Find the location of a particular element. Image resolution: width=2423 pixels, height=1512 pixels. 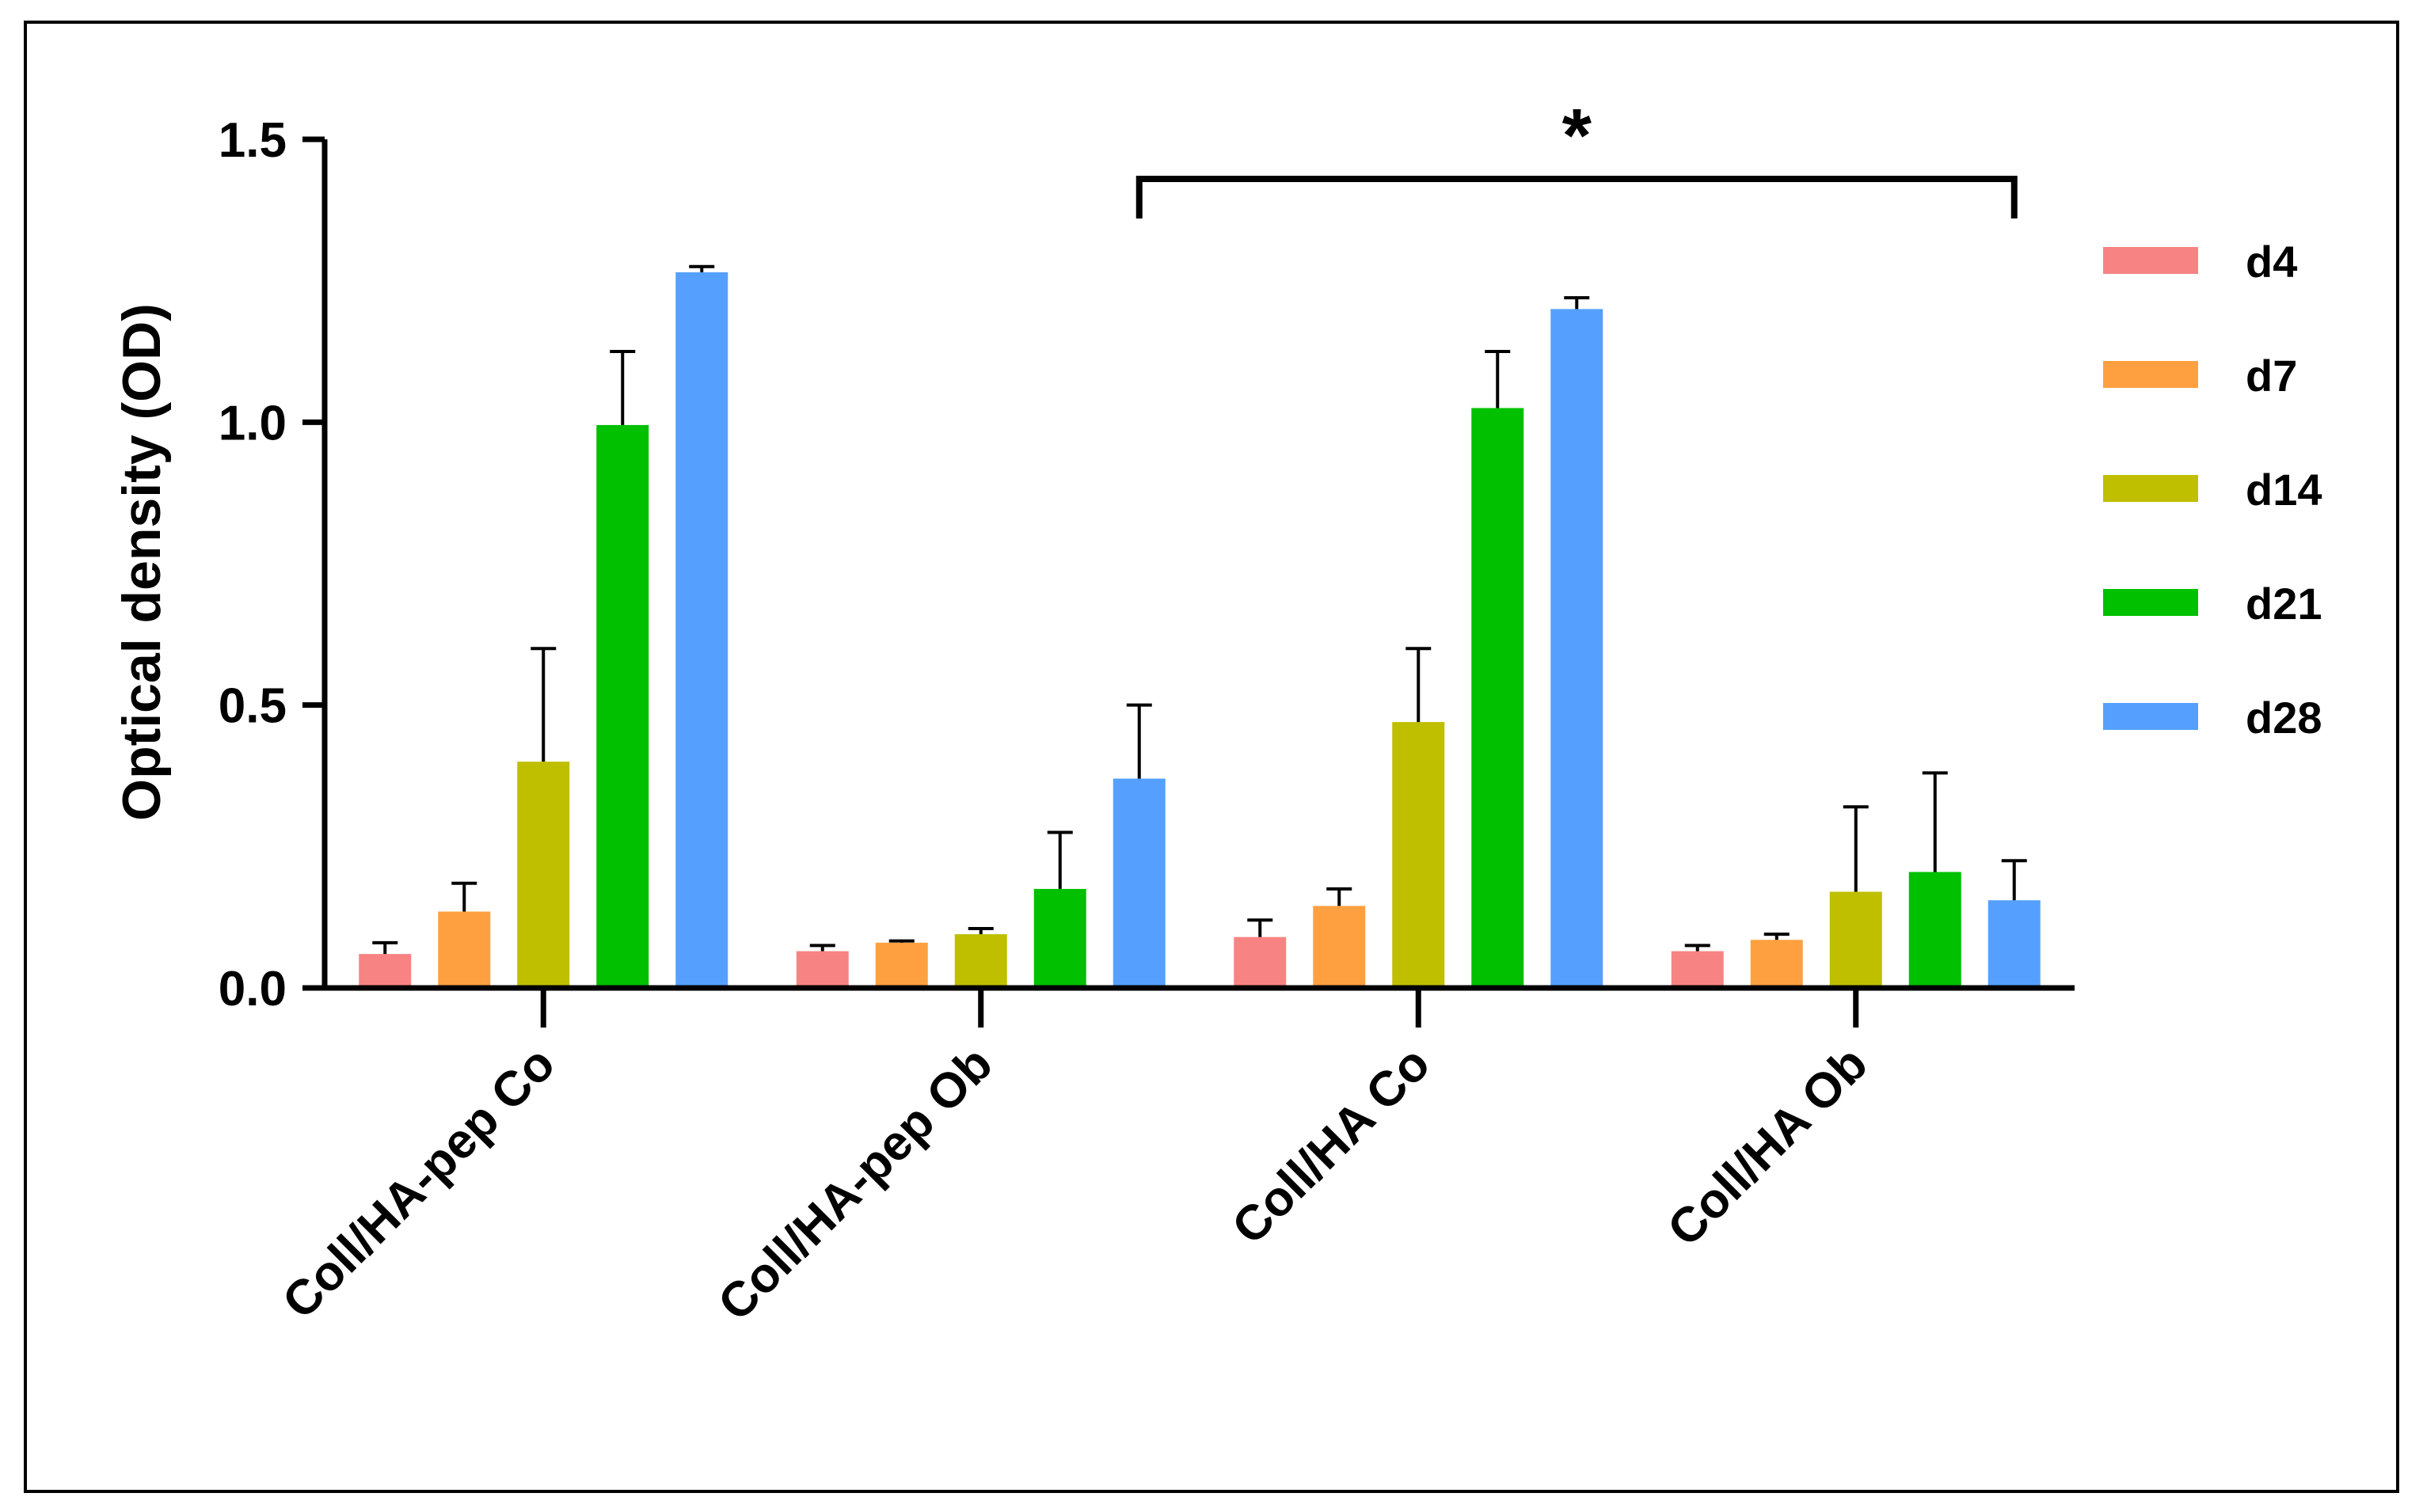

legend-swatch-d7 is located at coordinates (2150, 374).